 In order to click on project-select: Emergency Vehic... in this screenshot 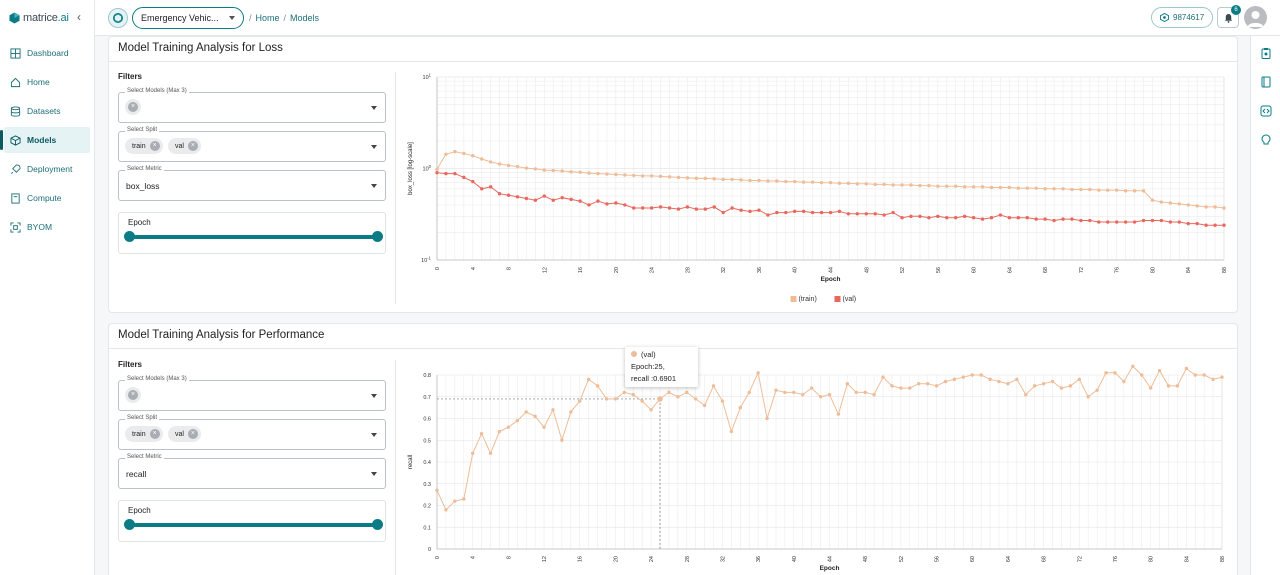, I will do `click(188, 18)`.